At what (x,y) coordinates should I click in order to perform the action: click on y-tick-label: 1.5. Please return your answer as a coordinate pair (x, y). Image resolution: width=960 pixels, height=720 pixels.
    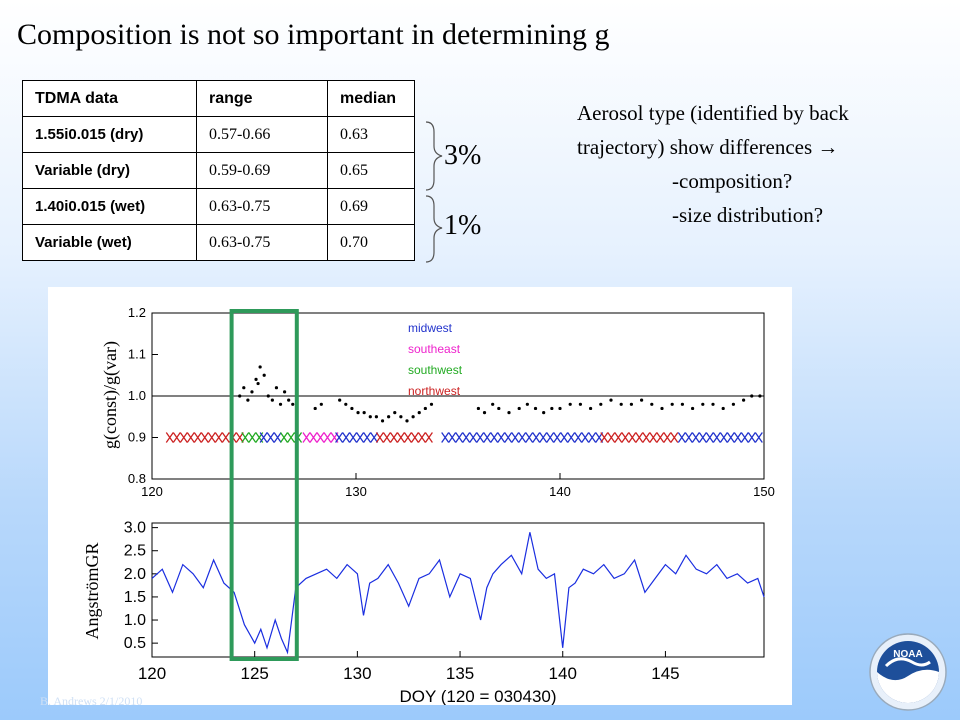
    Looking at the image, I should click on (135, 597).